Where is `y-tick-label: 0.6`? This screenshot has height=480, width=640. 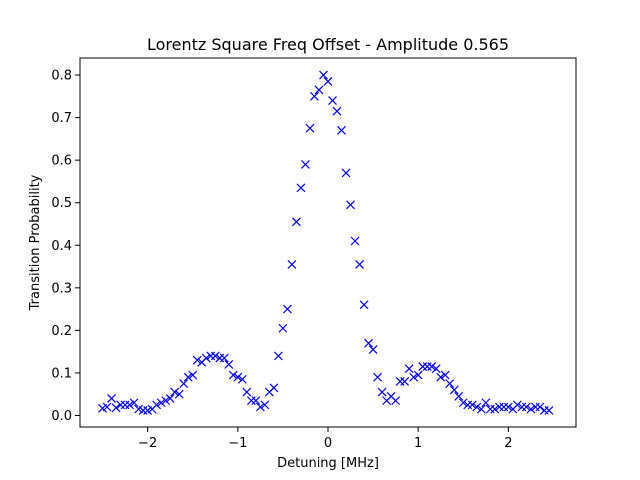
y-tick-label: 0.6 is located at coordinates (61, 161).